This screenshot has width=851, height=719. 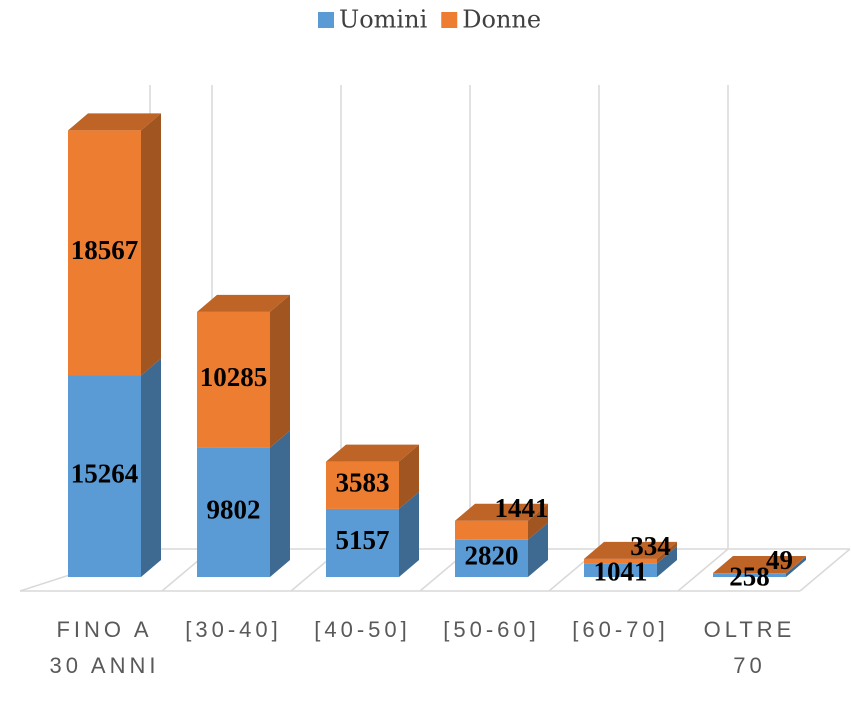 I want to click on data-label: 258, so click(x=749, y=577).